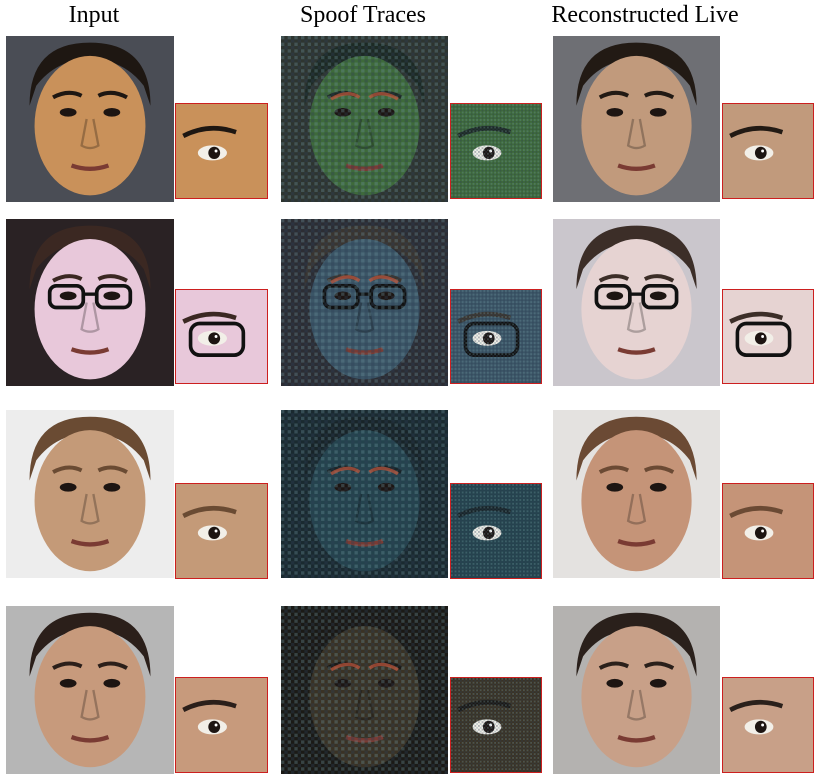 This screenshot has height=778, width=826. Describe the element at coordinates (496, 725) in the screenshot. I see `mask-attack-trace-eye-crop` at that location.